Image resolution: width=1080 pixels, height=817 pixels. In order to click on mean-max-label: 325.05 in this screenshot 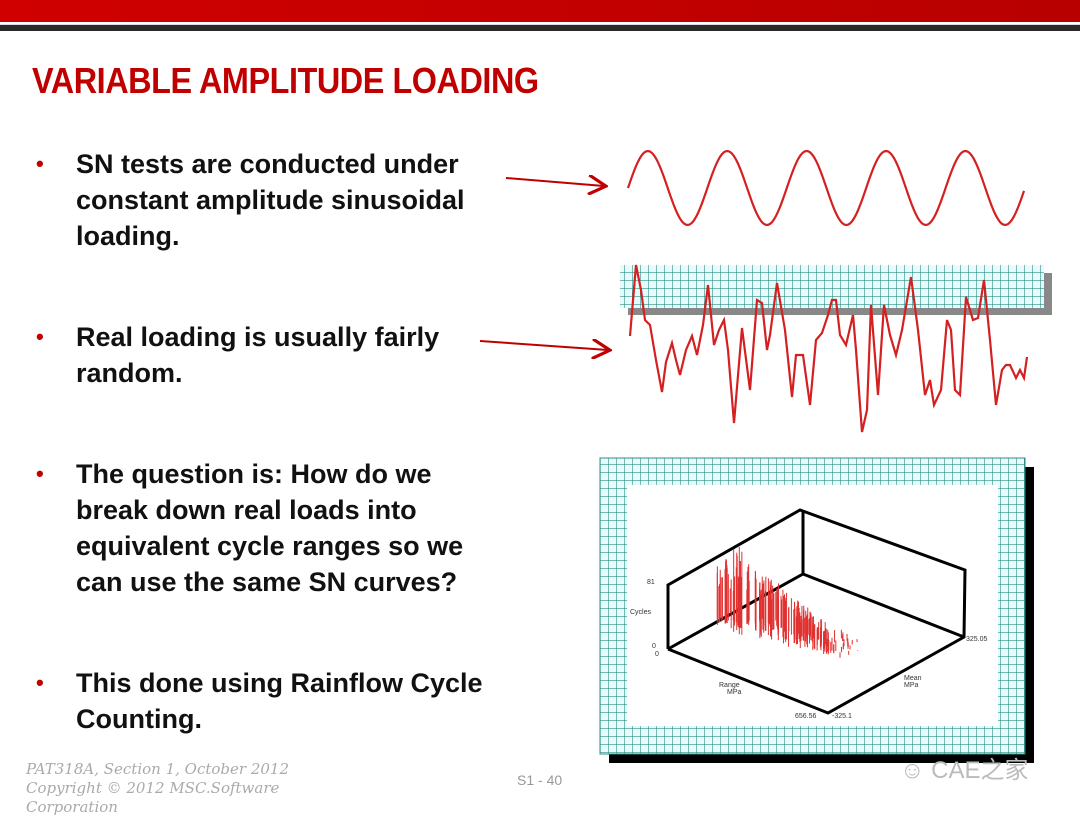, I will do `click(977, 639)`.